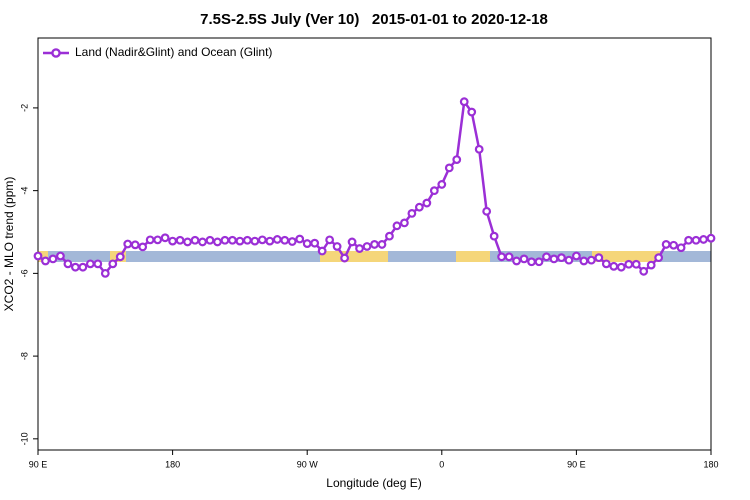 The width and height of the screenshot is (750, 500). I want to click on legend-label: Land (Nadir&Glint) and Ocean (Glint), so click(173, 52).